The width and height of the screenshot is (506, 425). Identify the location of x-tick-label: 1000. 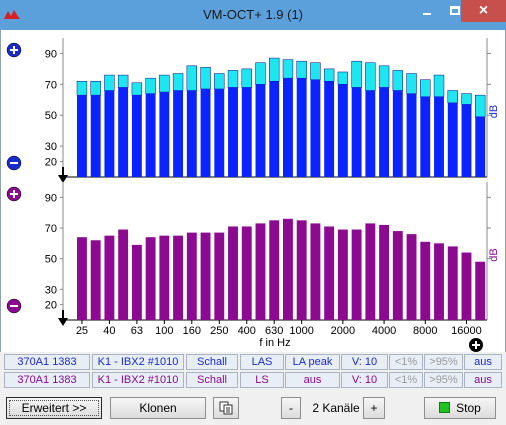
(301, 331).